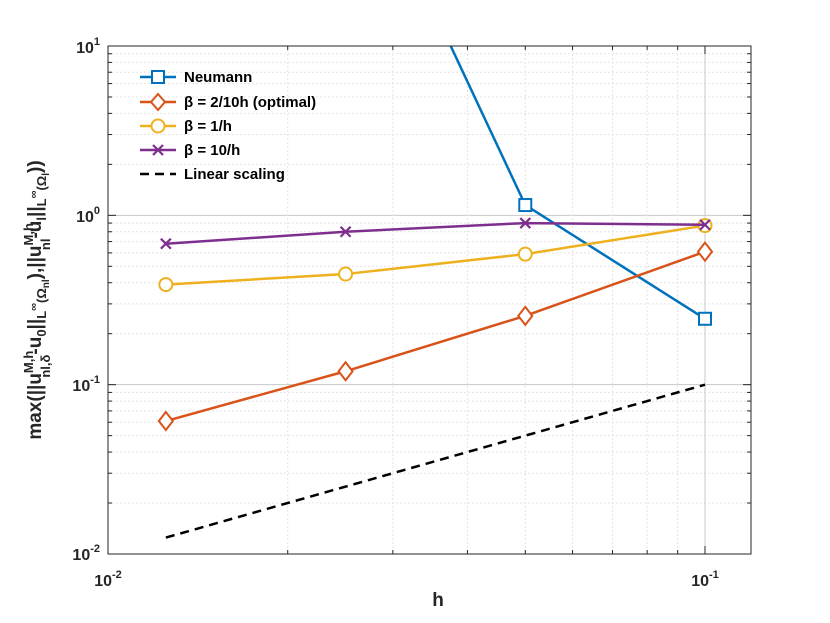 This screenshot has height=623, width=830. What do you see at coordinates (438, 600) in the screenshot?
I see `x-axis-label: h` at bounding box center [438, 600].